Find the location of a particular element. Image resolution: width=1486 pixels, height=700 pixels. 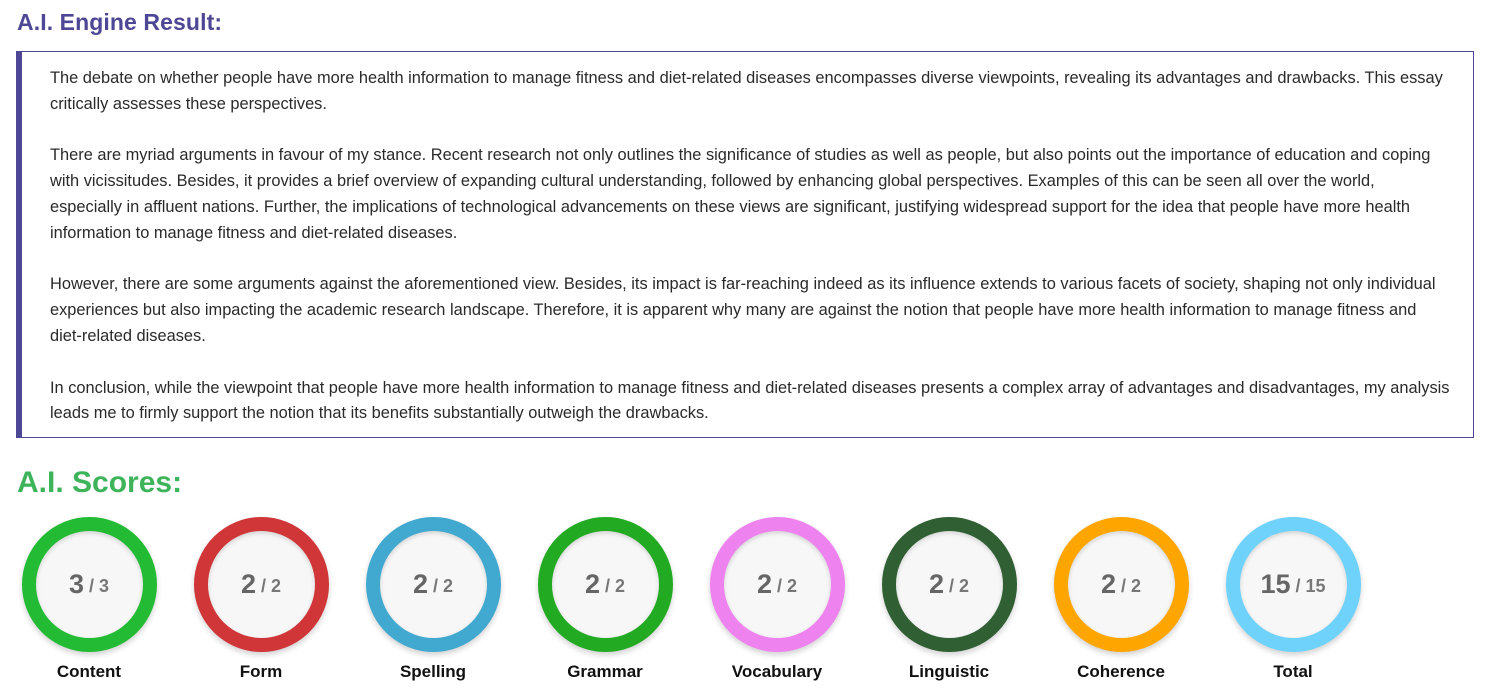

score-label: Grammar is located at coordinates (605, 671).